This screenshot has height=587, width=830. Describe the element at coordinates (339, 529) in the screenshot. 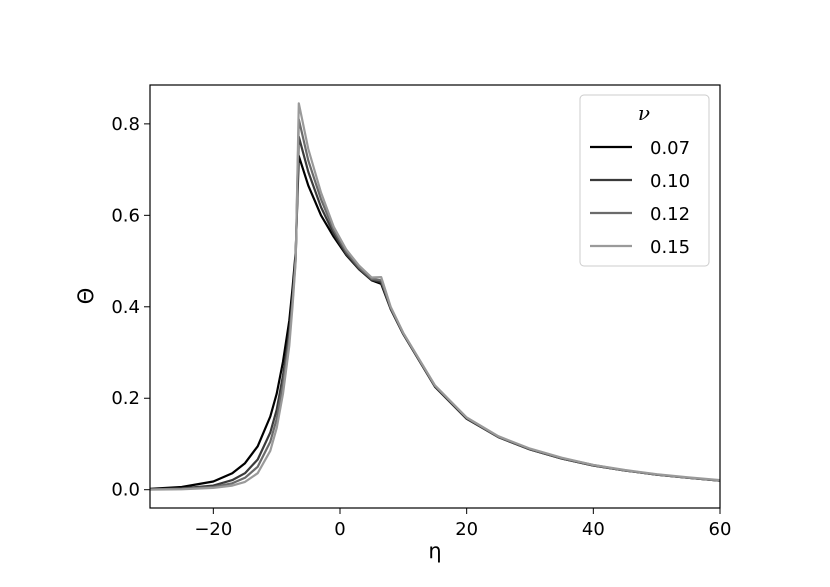

I see `x-tick-label: 0` at that location.